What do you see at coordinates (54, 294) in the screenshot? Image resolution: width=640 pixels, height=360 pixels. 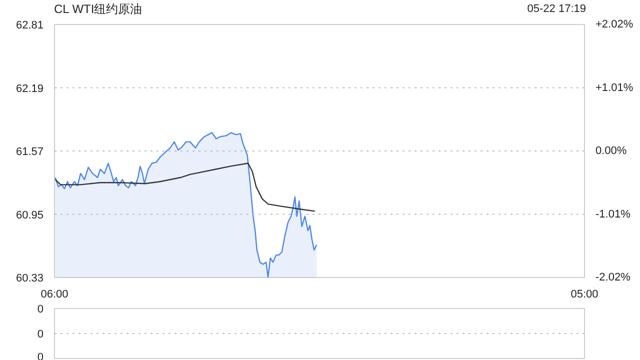 I see `x-tick-label: 06:00` at bounding box center [54, 294].